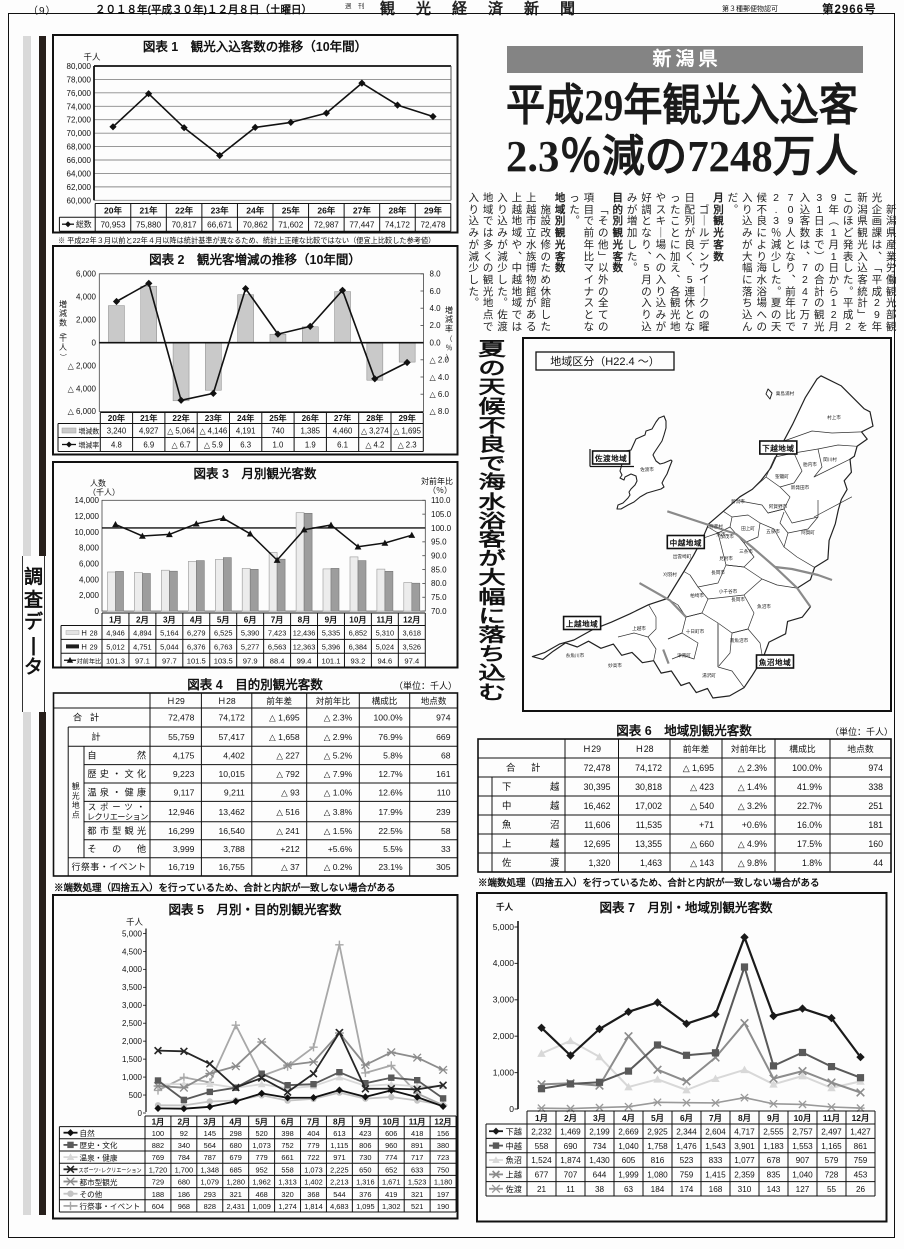 This screenshot has height=1249, width=904. I want to click on svg-text: 見附市, so click(726, 558).